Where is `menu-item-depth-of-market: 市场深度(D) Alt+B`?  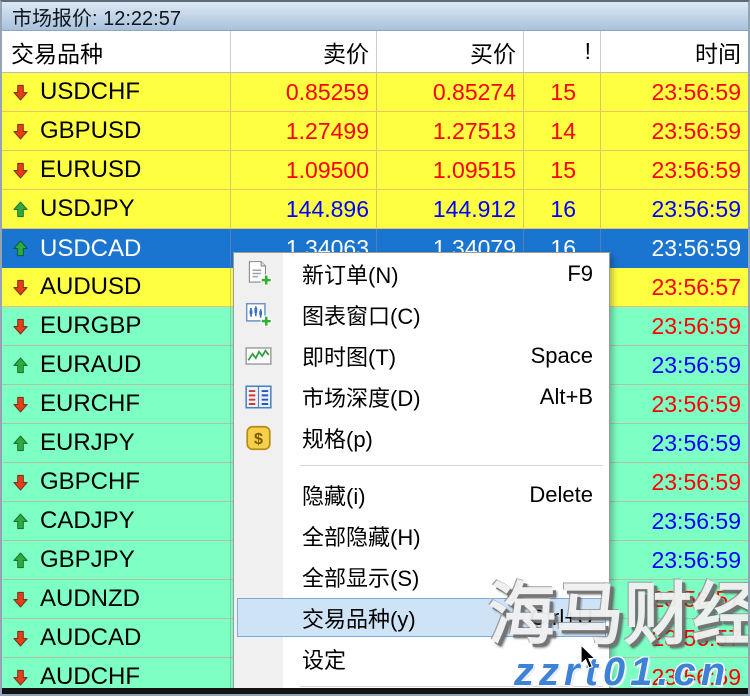
menu-item-depth-of-market: 市场深度(D) Alt+B is located at coordinates (421, 396).